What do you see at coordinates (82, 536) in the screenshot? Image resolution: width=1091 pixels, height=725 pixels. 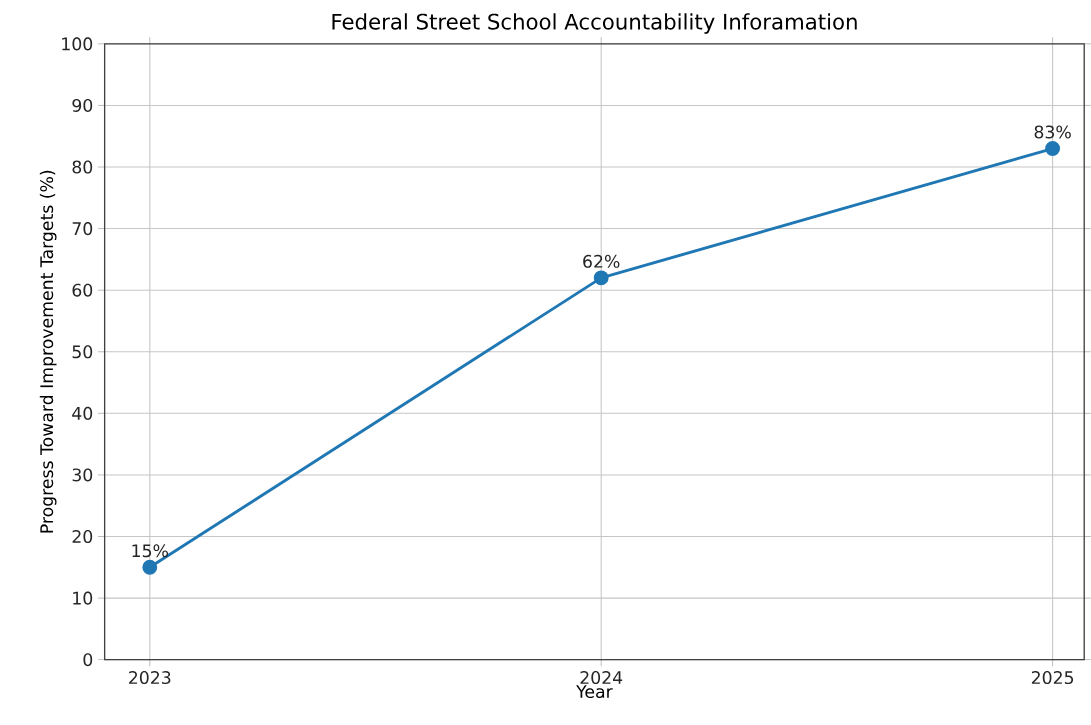 I see `y-tick-label: 20` at bounding box center [82, 536].